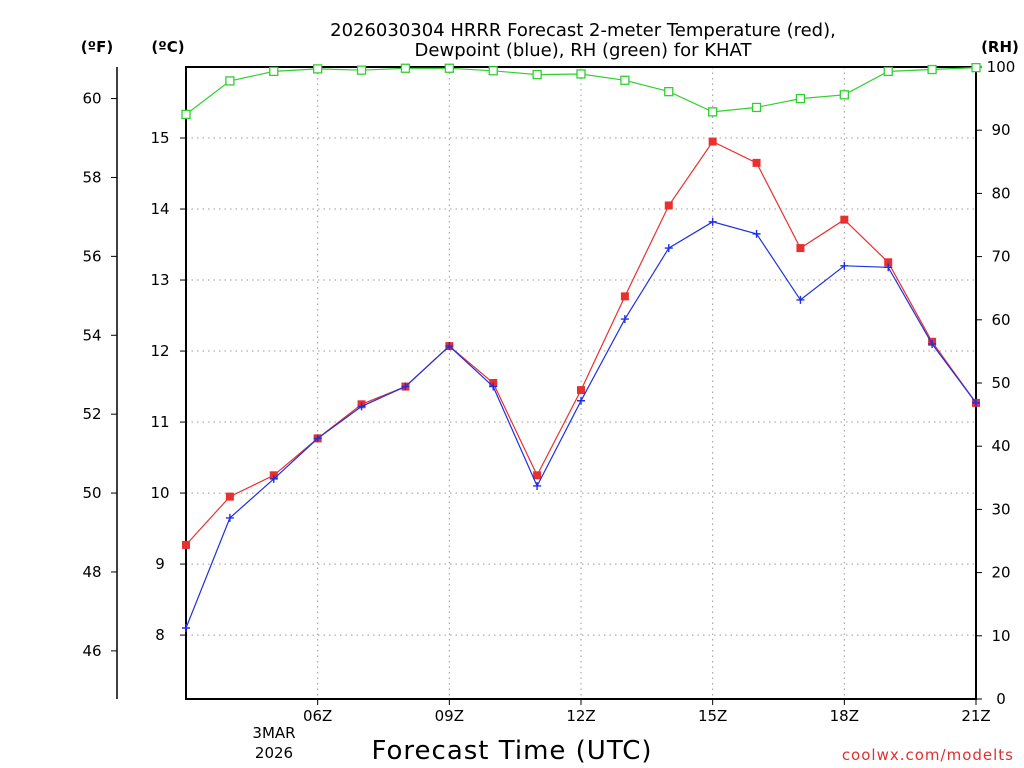  Describe the element at coordinates (159, 422) in the screenshot. I see `celsius-tick-label: 11` at that location.